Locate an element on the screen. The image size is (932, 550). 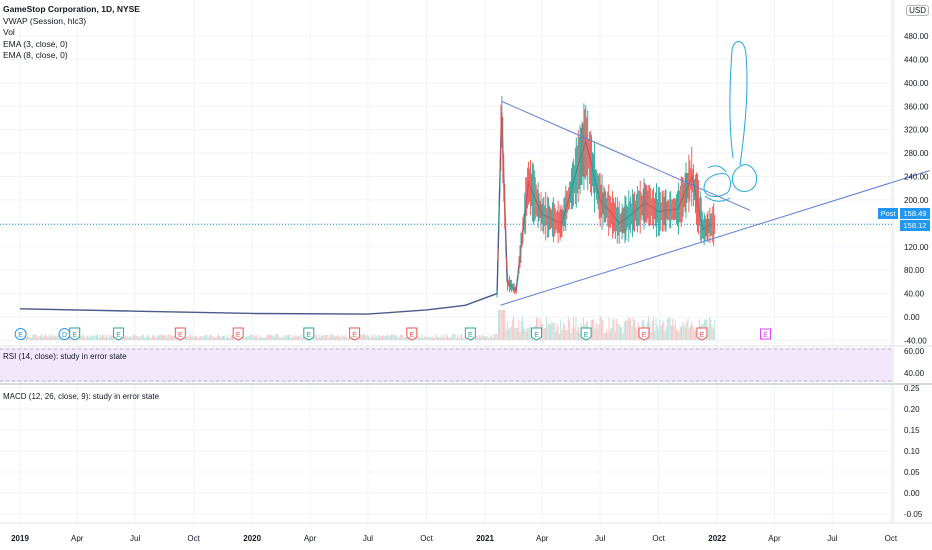
price-tick-label: 40.00 is located at coordinates (914, 294).